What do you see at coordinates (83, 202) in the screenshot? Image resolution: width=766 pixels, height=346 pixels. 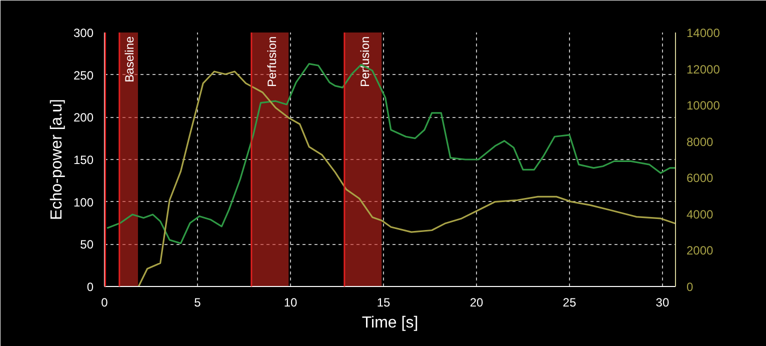 I see `y-tick-label: 100` at bounding box center [83, 202].